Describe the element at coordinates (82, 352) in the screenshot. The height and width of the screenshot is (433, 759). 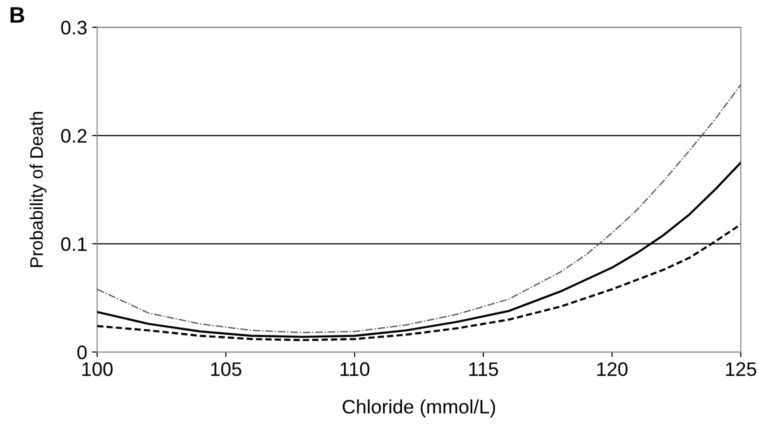
I see `y-tick-label: 0` at that location.